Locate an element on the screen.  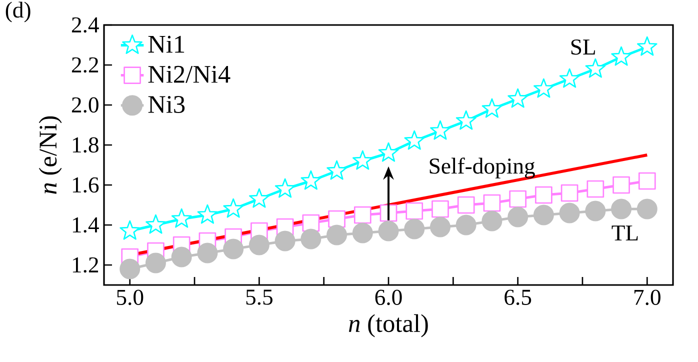
y-axis-title: n (e/Ni) is located at coordinates (50, 155).